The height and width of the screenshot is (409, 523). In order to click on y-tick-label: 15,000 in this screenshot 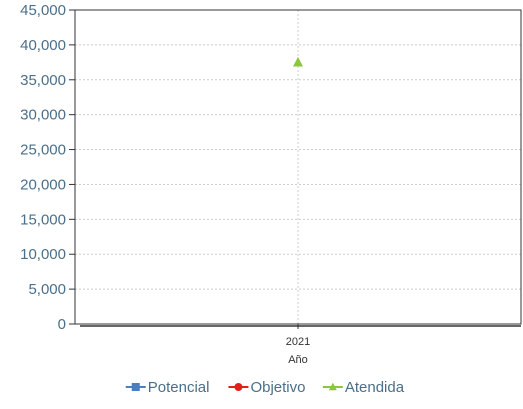, I will do `click(43, 219)`.